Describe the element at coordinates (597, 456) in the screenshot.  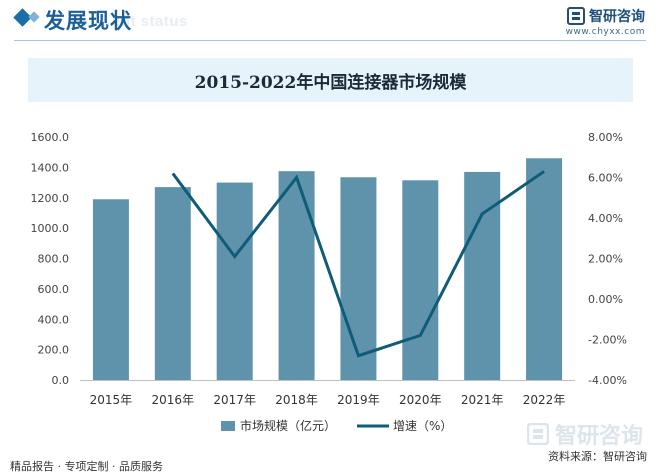
I see `source-note: 资料来源：智研咨询` at that location.